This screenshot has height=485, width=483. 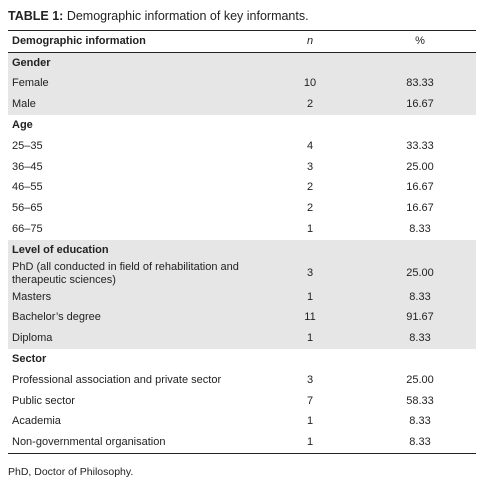 I want to click on section-row: Level of education, so click(x=242, y=250).